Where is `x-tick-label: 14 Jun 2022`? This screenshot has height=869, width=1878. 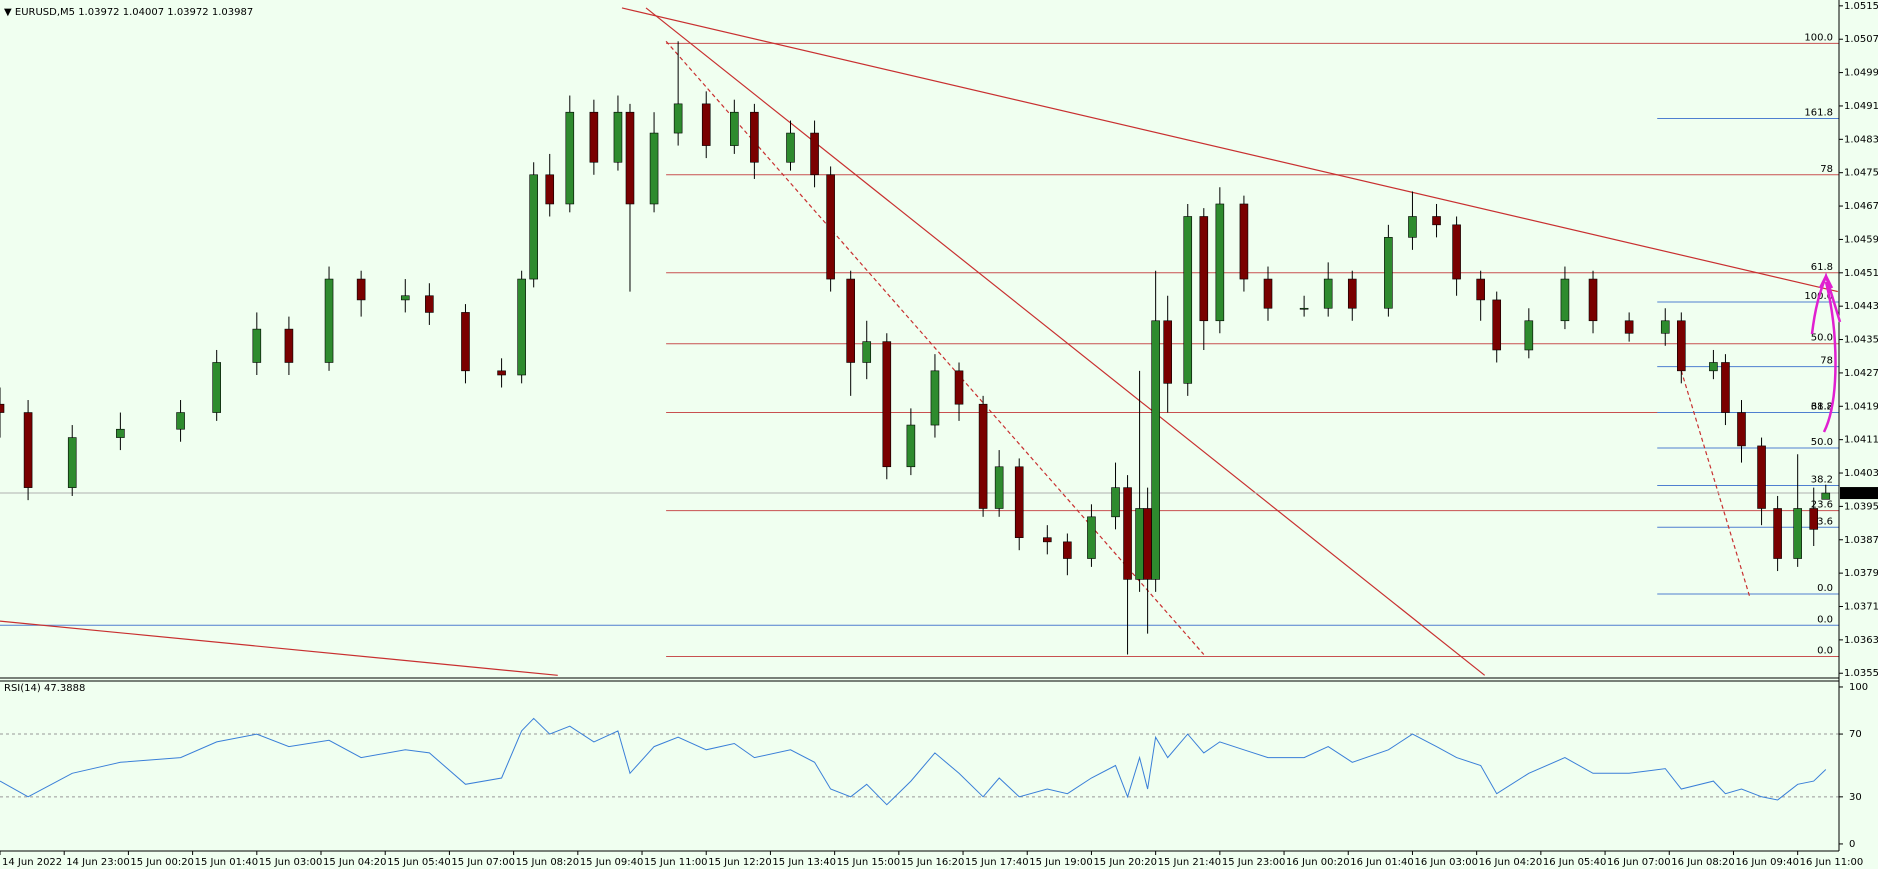
x-tick-label: 14 Jun 2022 is located at coordinates (32, 862).